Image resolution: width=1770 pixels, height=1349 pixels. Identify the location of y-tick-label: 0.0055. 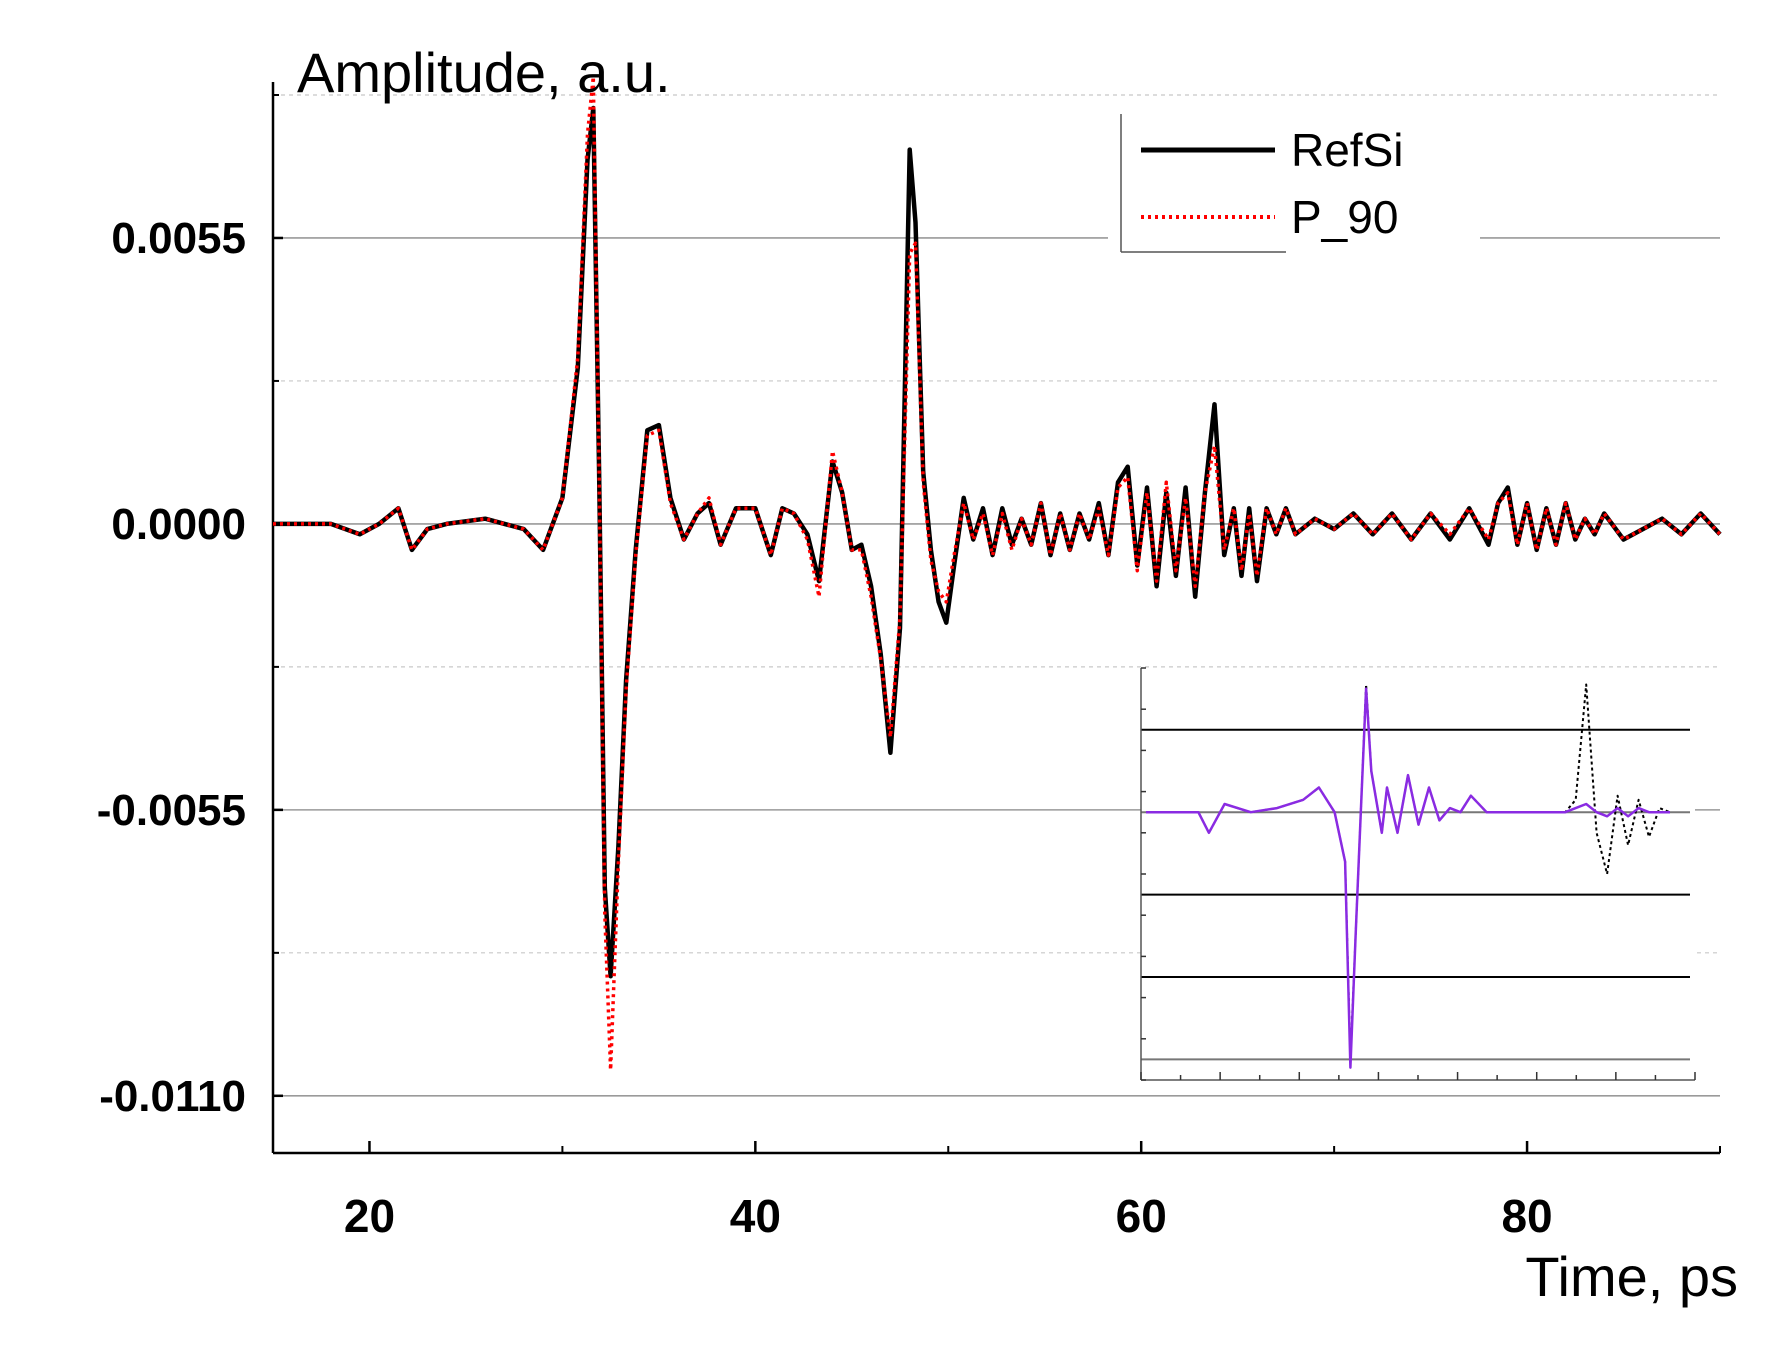
(178, 238).